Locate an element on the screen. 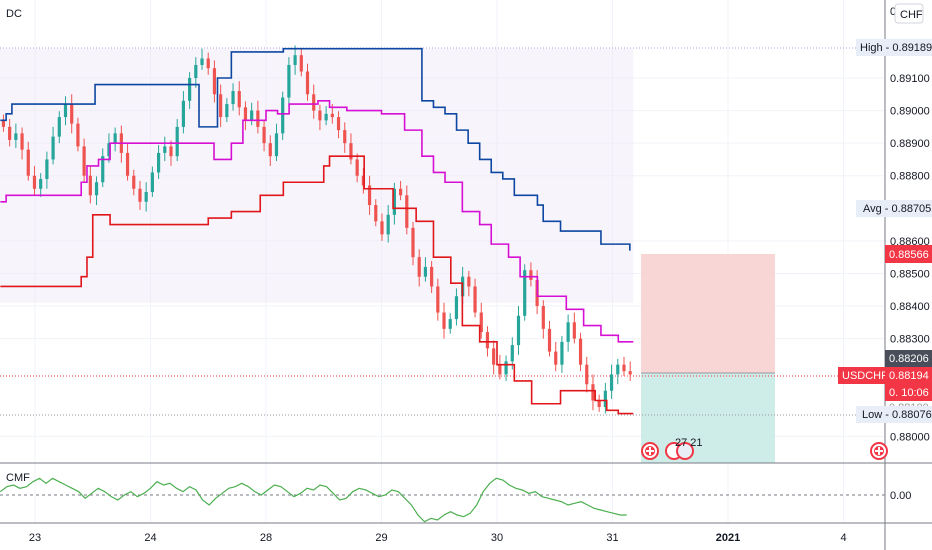 Image resolution: width=932 pixels, height=550 pixels. us-events-icon: 27 21 is located at coordinates (684, 448).